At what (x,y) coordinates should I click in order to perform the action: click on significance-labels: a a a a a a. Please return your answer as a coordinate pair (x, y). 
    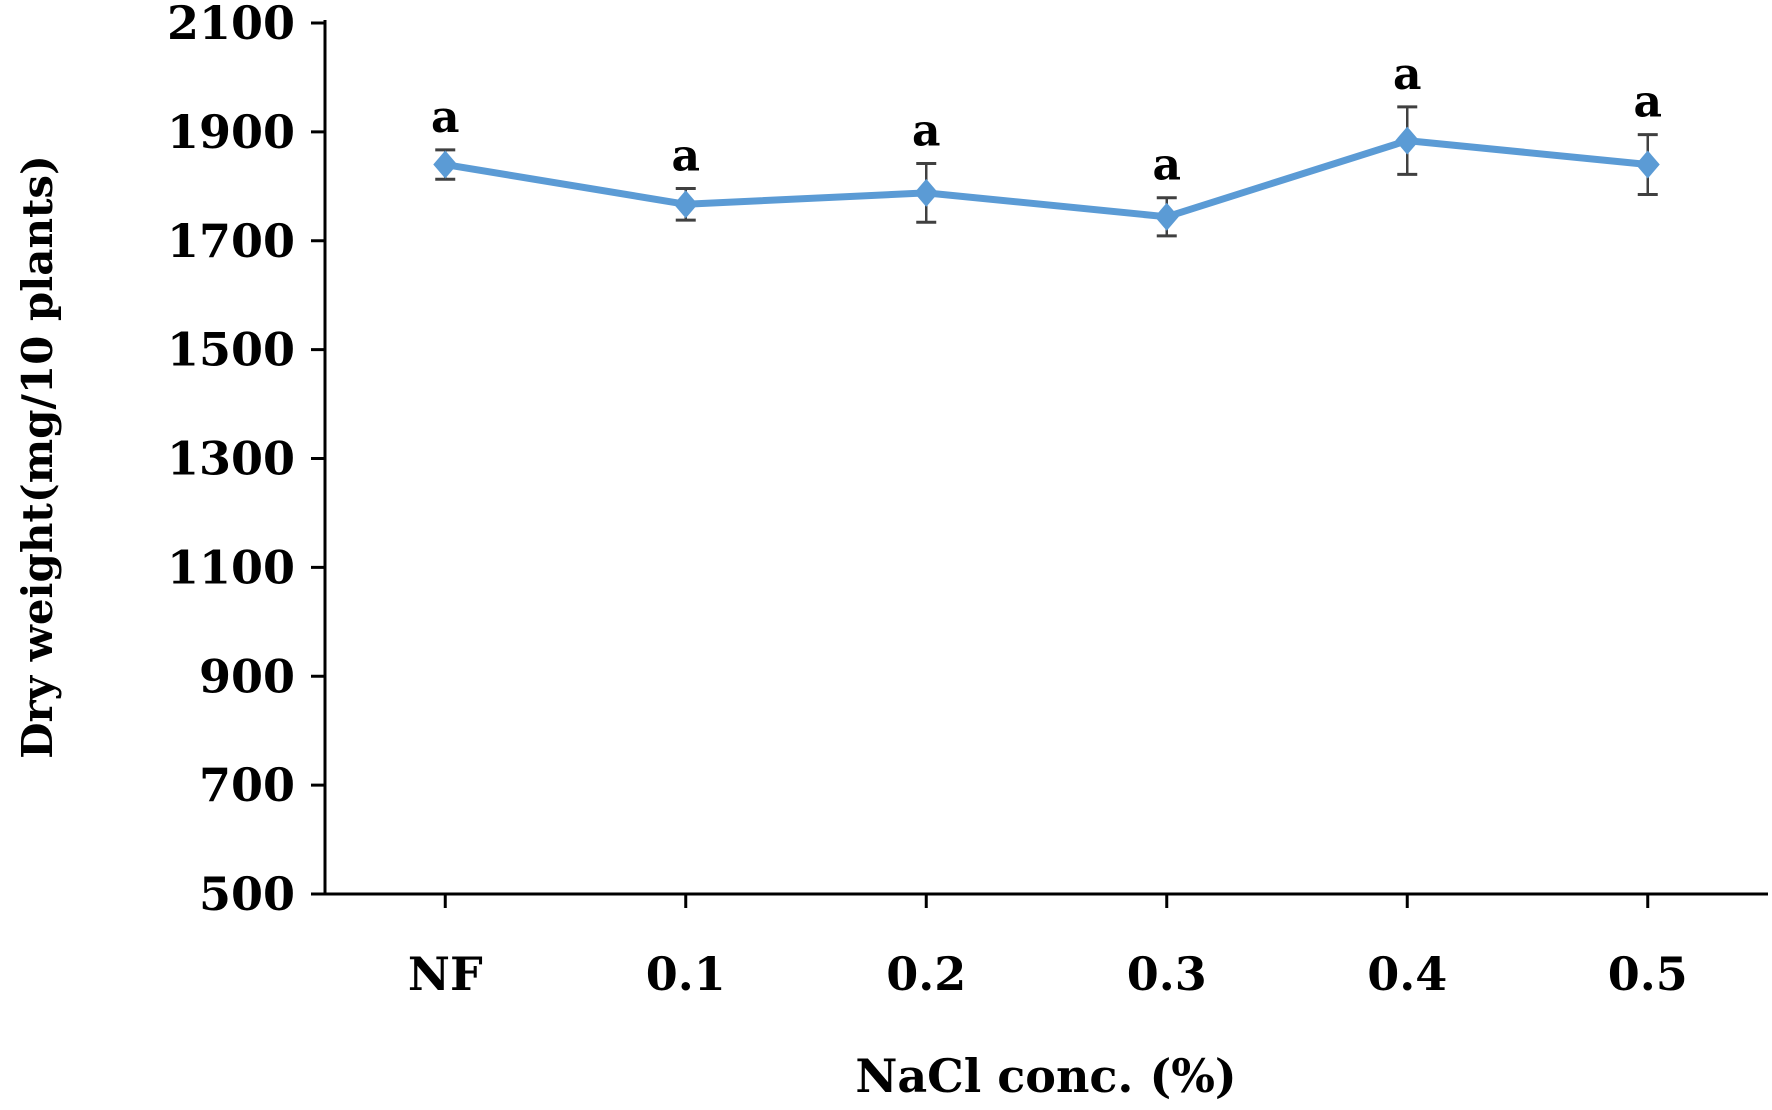
    Looking at the image, I should click on (1046, 120).